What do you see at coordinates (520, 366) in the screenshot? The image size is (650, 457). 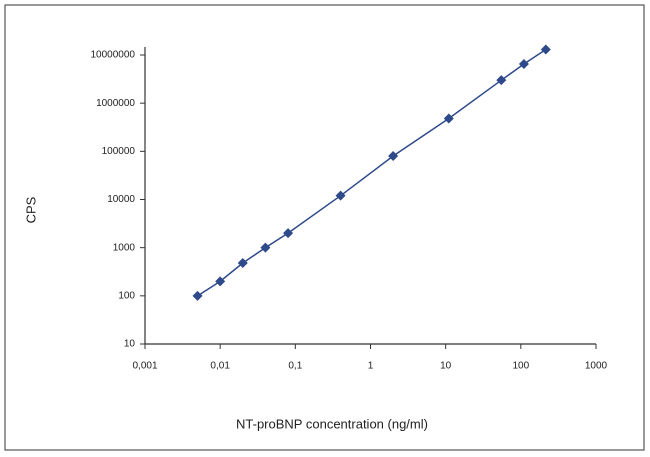 I see `x-tick-label: 100` at bounding box center [520, 366].